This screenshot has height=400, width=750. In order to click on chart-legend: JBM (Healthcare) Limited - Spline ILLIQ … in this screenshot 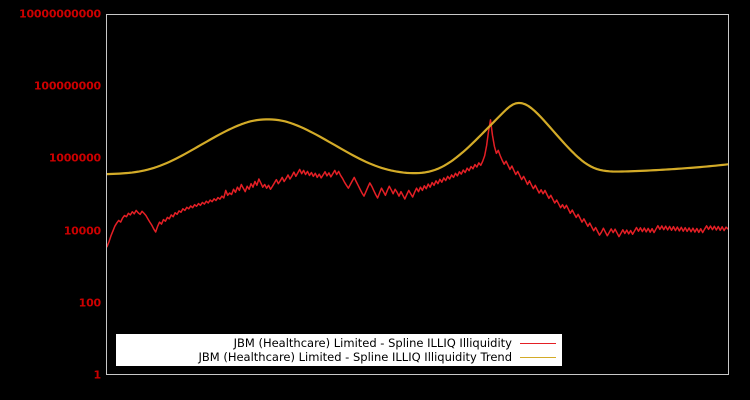, I will do `click(339, 350)`.